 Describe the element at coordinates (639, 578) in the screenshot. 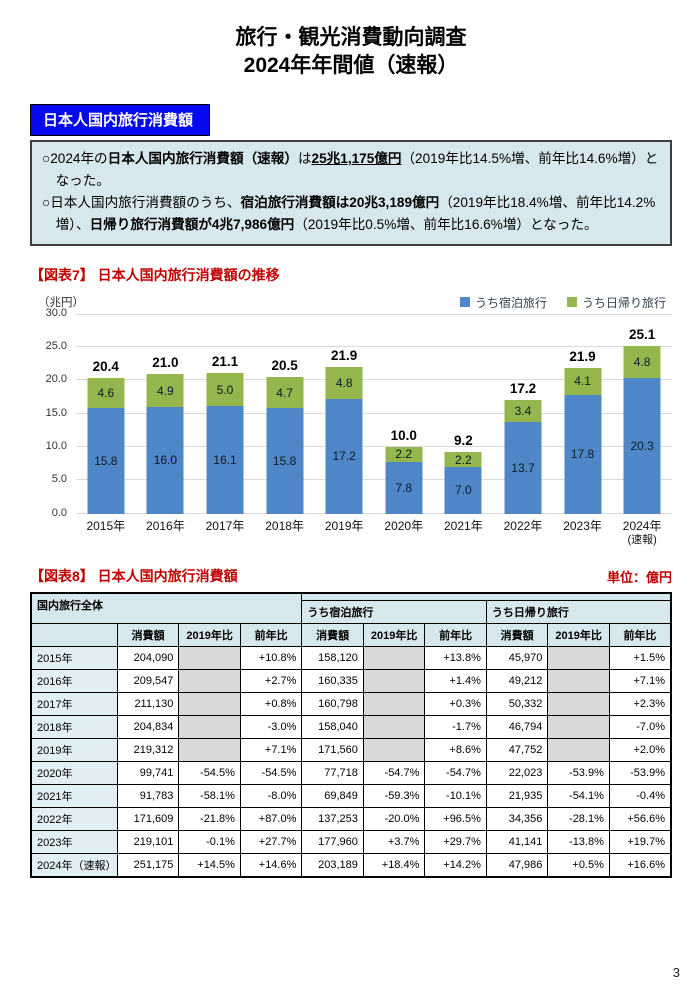

I see `table-unit-label: 単位：億円` at that location.